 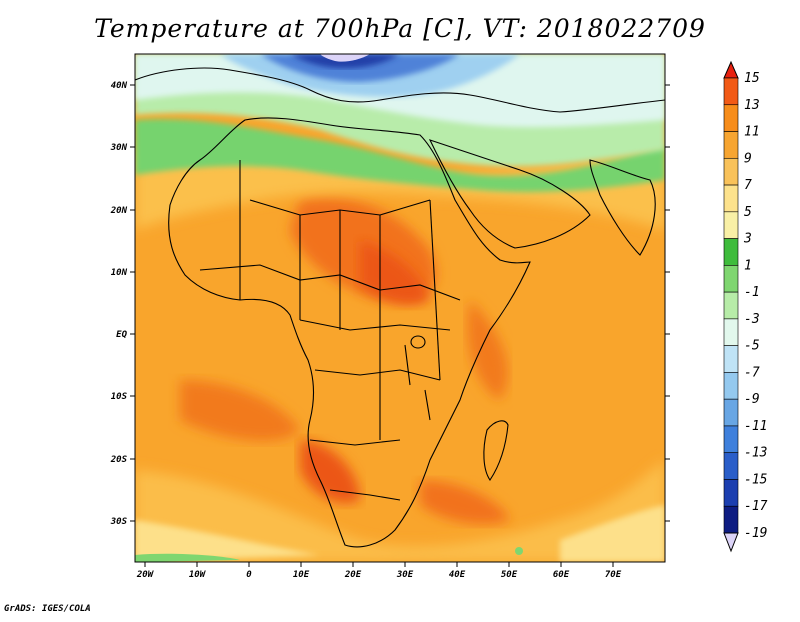 What do you see at coordinates (745, 306) in the screenshot?
I see `colorbar: 15 13 11 9 7 5 3 1 -1 -3 -5 -7 -9 -11 -13 -15 -17 -19` at bounding box center [745, 306].